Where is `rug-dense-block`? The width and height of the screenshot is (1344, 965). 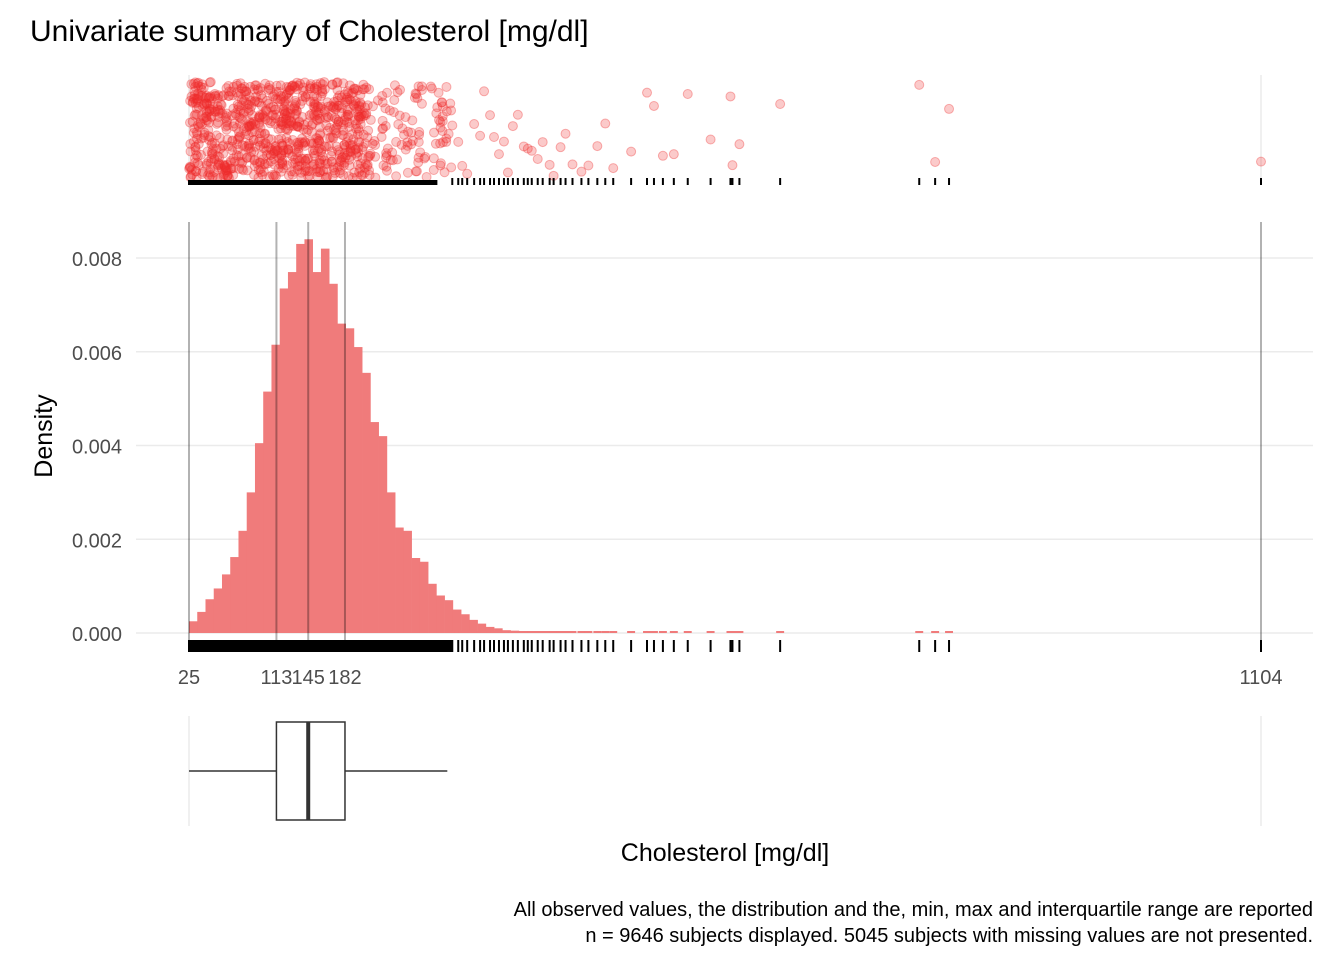
rug-dense-block is located at coordinates (312, 182).